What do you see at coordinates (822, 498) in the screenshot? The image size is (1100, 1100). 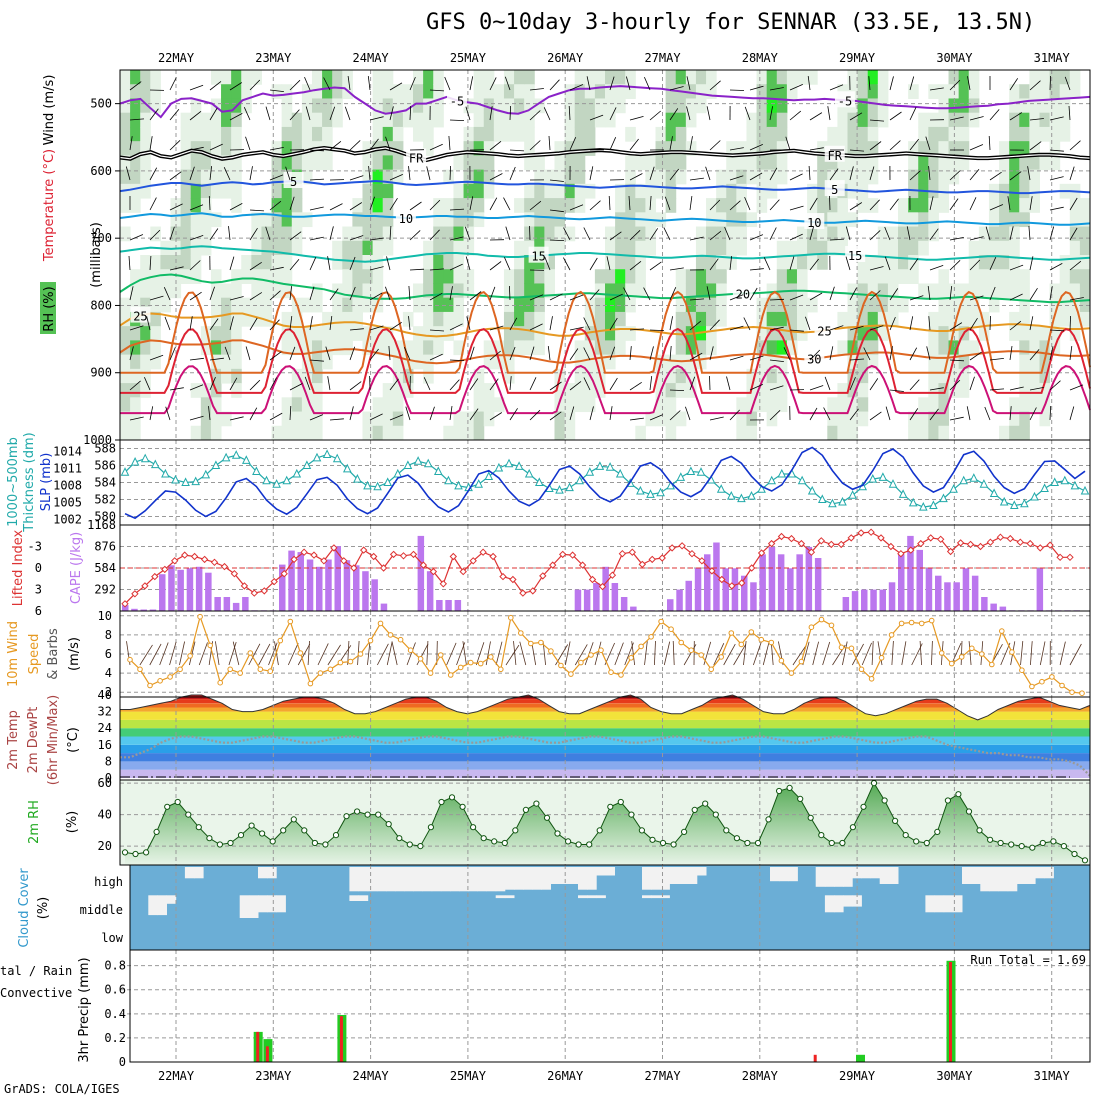 I see `thickness-marker` at bounding box center [822, 498].